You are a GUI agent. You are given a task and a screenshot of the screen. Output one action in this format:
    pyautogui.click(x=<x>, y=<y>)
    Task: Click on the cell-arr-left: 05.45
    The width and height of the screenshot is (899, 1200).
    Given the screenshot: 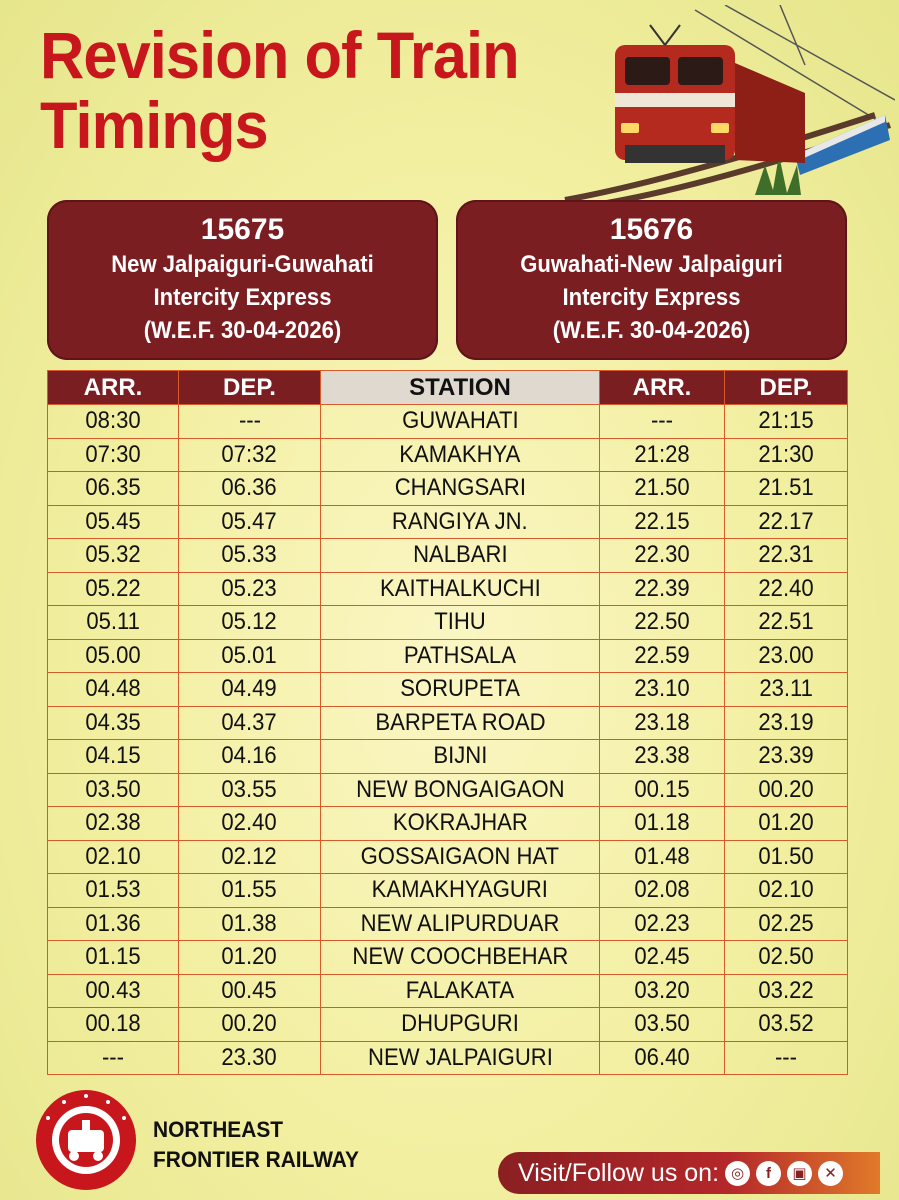 What is the action you would take?
    pyautogui.click(x=113, y=521)
    